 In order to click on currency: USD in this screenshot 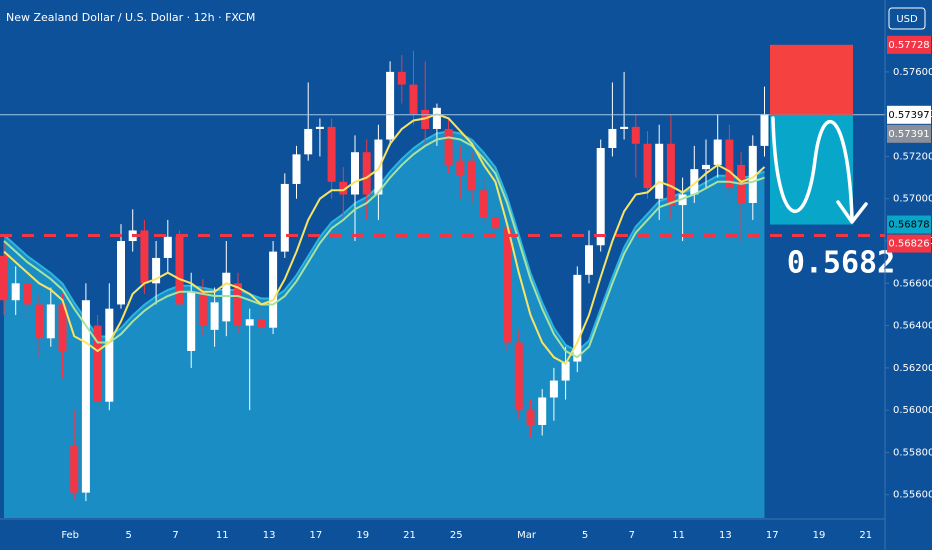, I will do `click(907, 19)`.